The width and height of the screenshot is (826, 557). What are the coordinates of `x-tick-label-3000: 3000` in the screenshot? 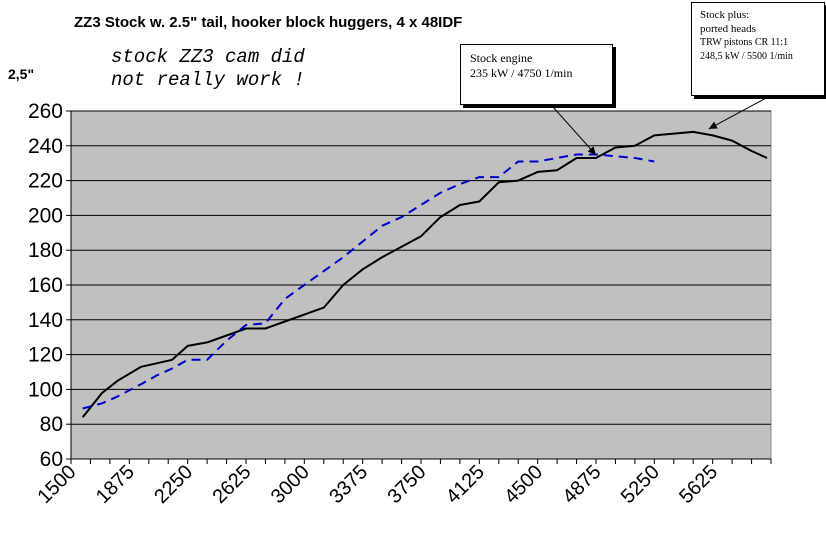 It's located at (290, 484).